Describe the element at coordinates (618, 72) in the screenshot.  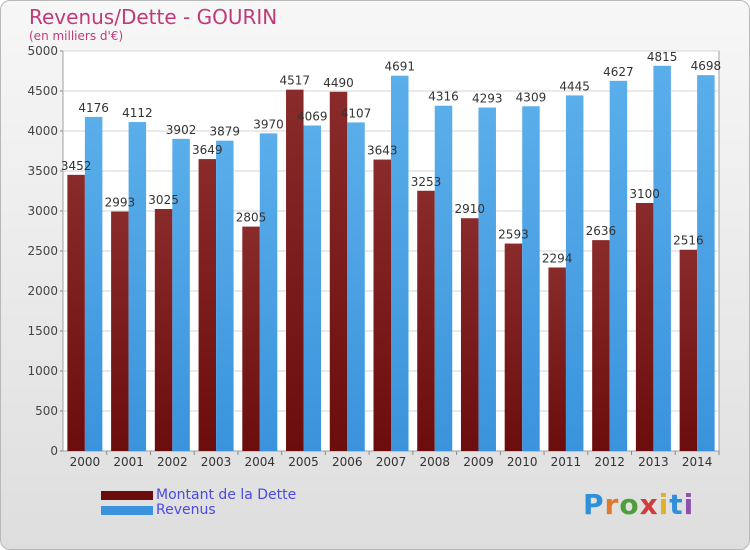
I see `data-label-revenus: 4627` at that location.